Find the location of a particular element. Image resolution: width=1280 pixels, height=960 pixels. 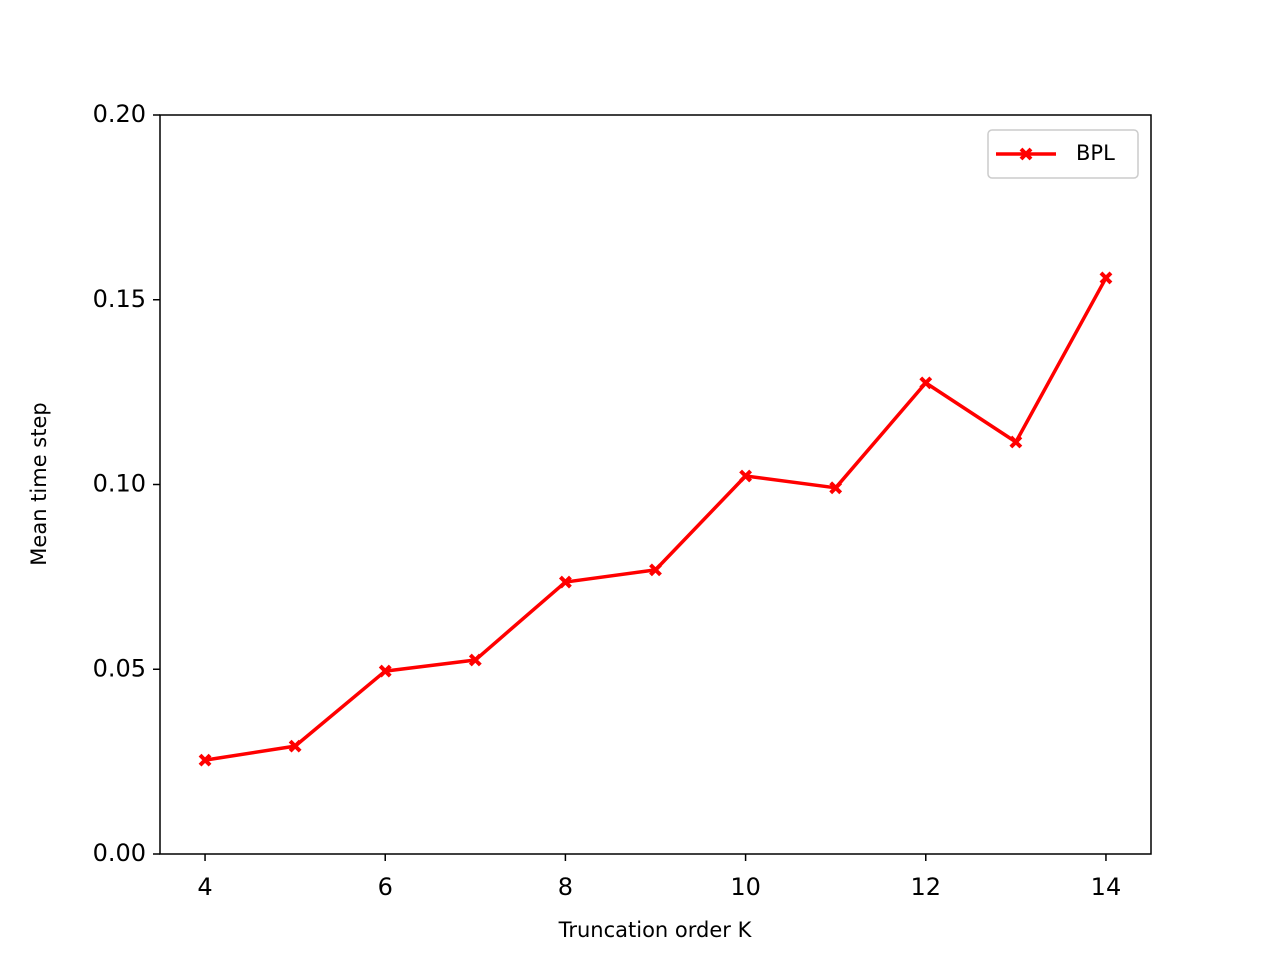

legend-box is located at coordinates (1063, 154).